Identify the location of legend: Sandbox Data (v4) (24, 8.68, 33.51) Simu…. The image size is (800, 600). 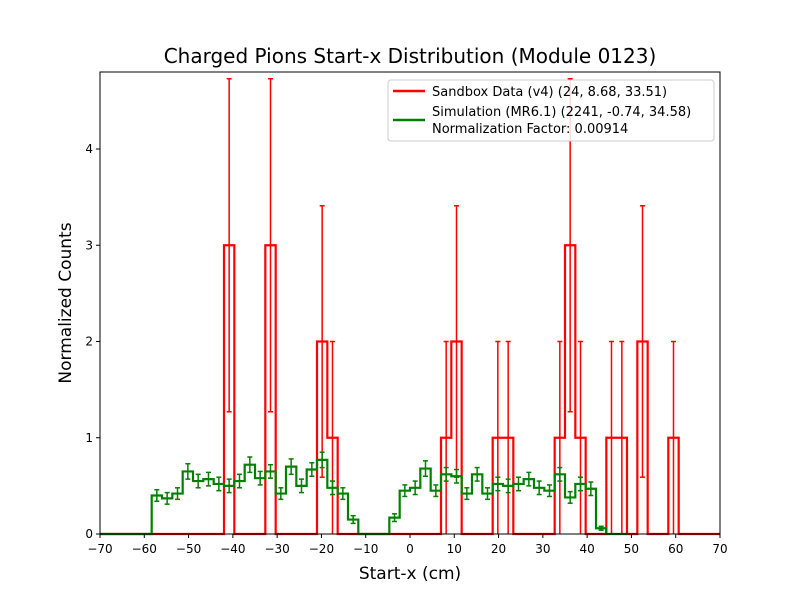
(551, 110).